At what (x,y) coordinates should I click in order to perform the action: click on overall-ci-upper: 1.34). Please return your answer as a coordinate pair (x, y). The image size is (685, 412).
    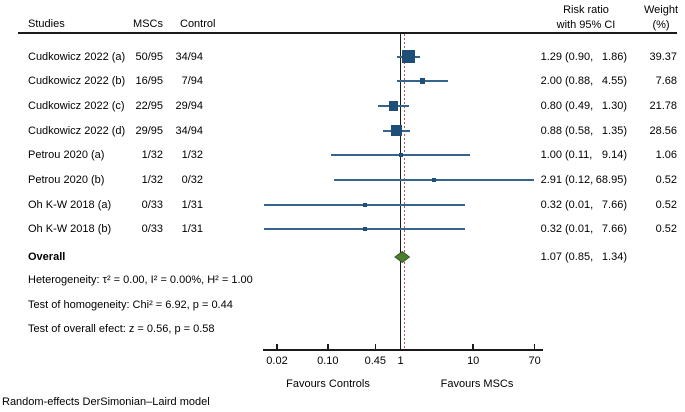
    Looking at the image, I should click on (614, 257).